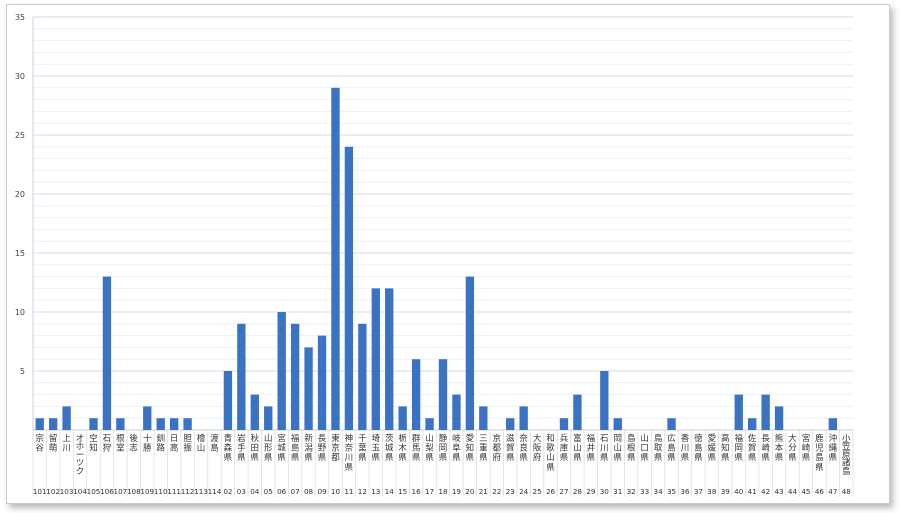 The width and height of the screenshot is (900, 513). What do you see at coordinates (228, 448) in the screenshot?
I see `x-category-name: 青森県` at bounding box center [228, 448].